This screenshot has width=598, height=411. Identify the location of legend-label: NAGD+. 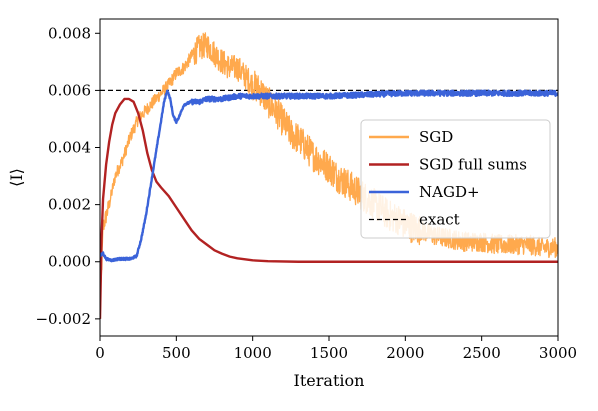
(449, 192).